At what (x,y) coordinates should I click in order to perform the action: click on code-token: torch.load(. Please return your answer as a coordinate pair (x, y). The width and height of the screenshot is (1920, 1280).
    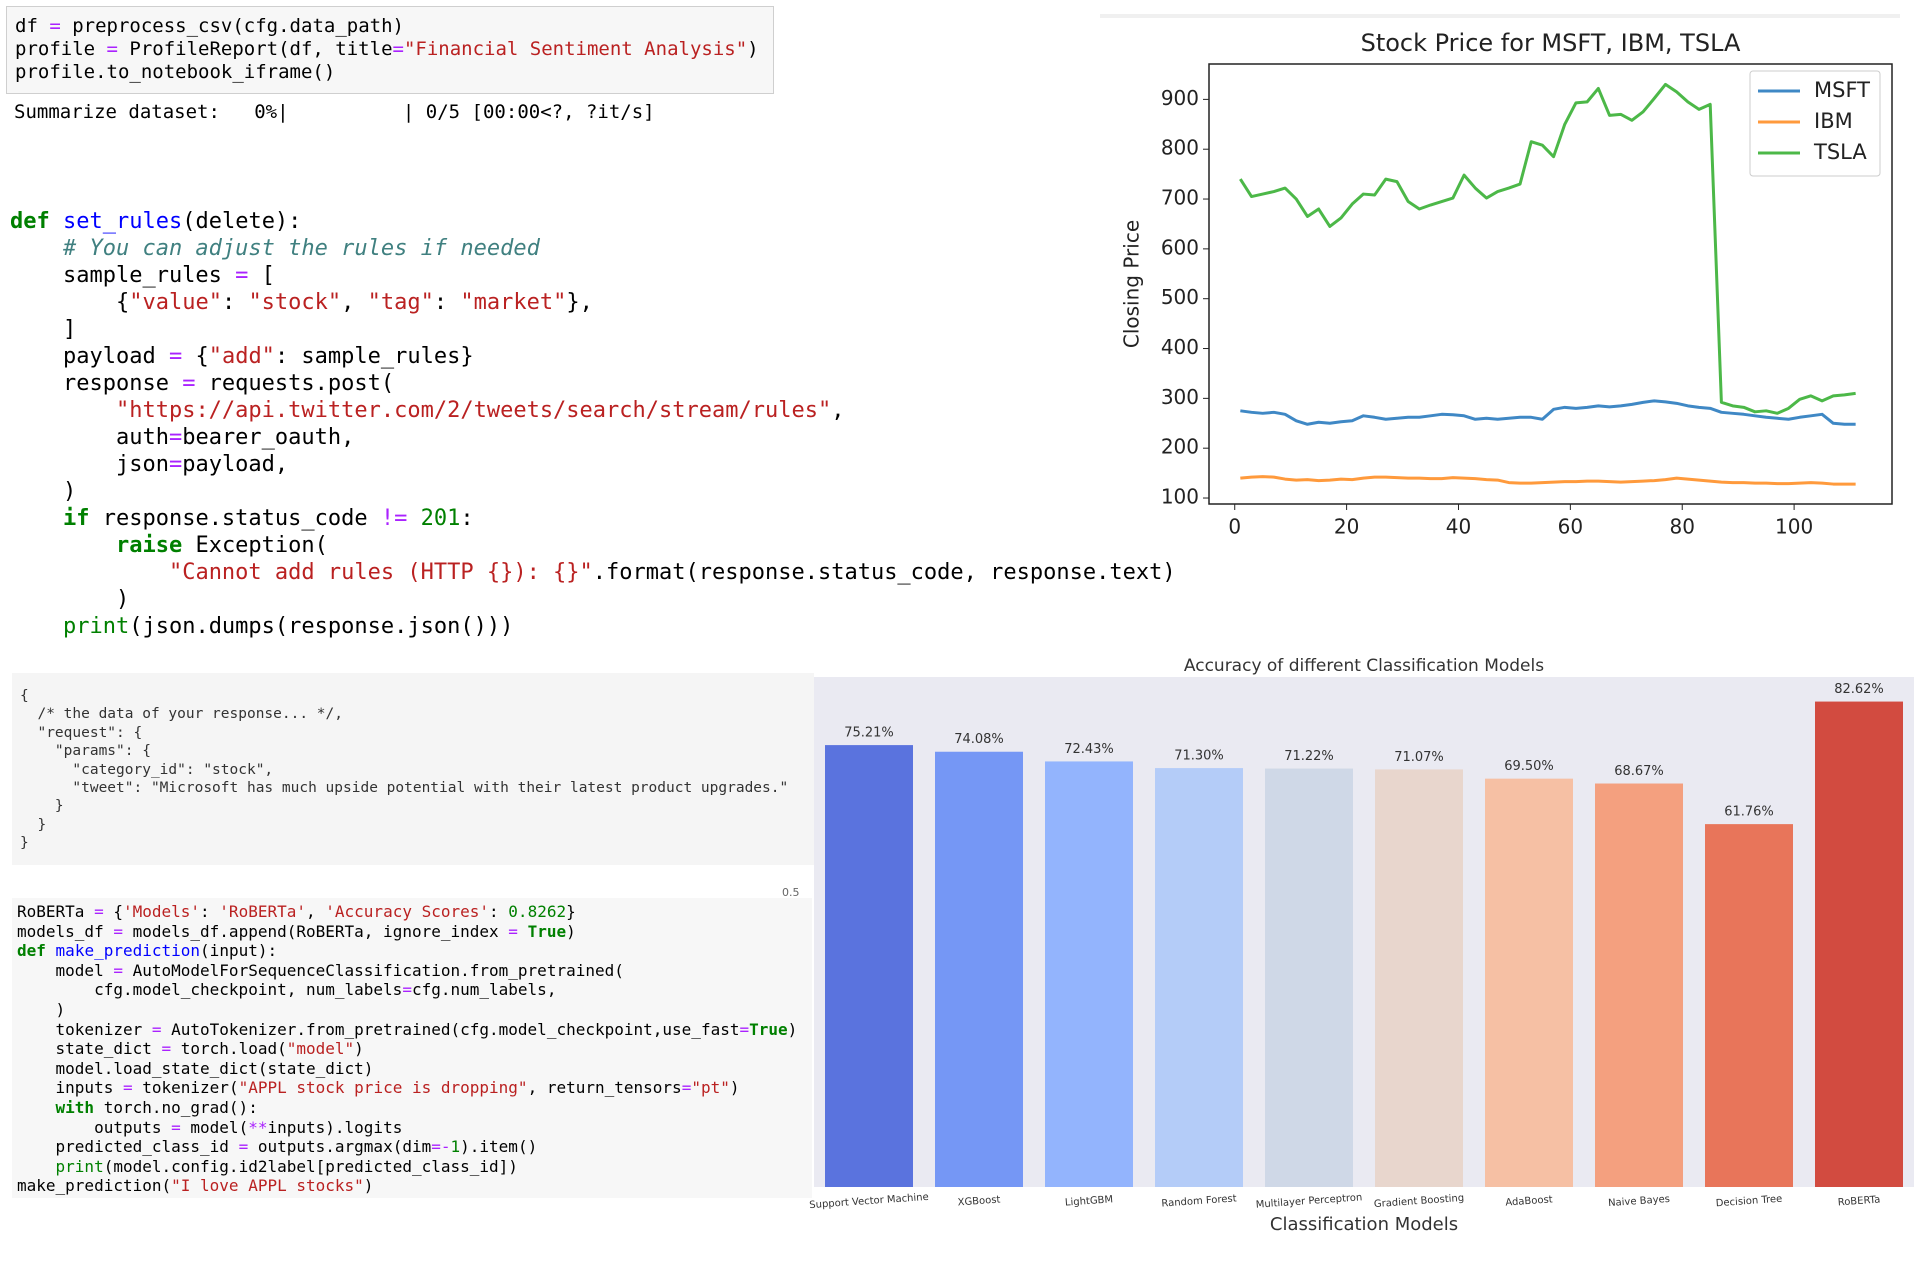
    Looking at the image, I should click on (229, 1049).